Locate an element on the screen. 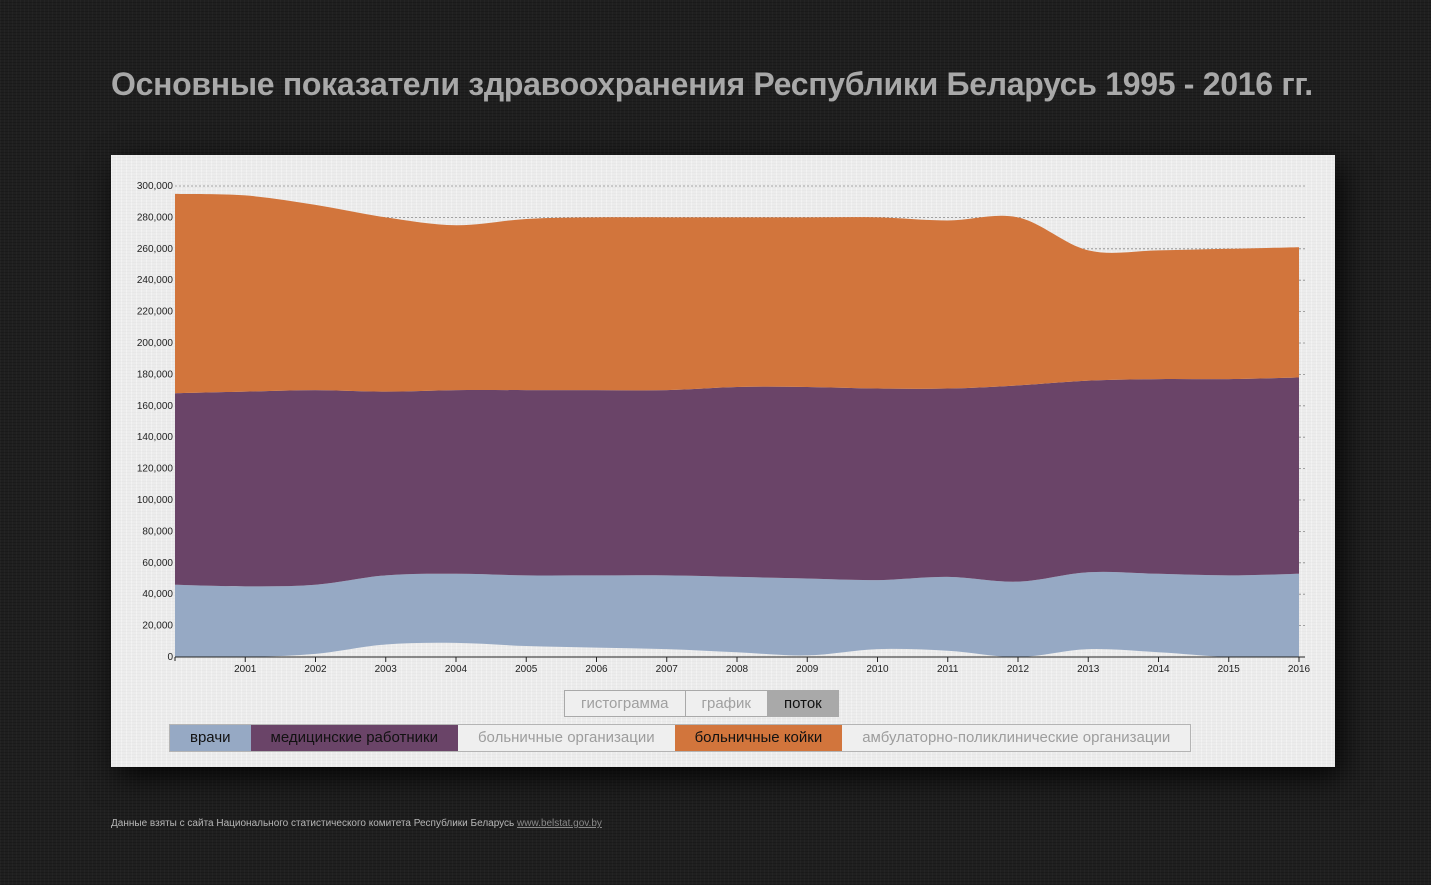 The height and width of the screenshot is (885, 1431). y-tick-label: 240,000 is located at coordinates (155, 280).